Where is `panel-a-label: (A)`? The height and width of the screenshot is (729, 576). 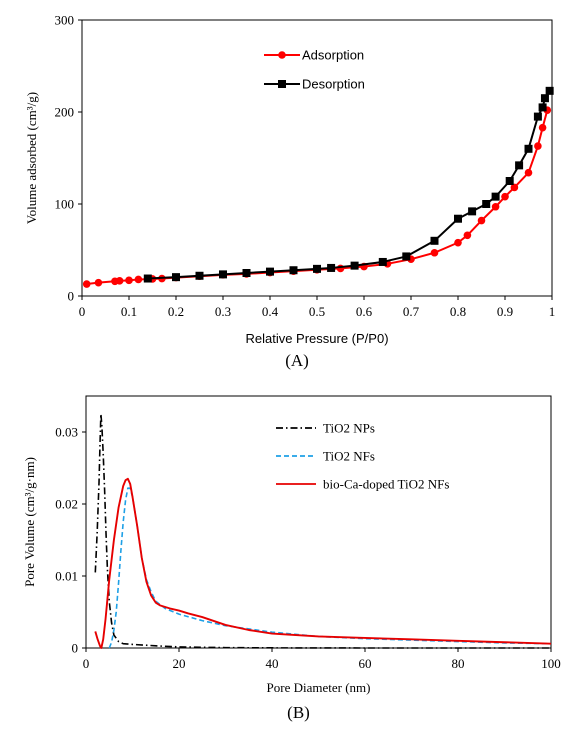 panel-a-label: (A) is located at coordinates (297, 360).